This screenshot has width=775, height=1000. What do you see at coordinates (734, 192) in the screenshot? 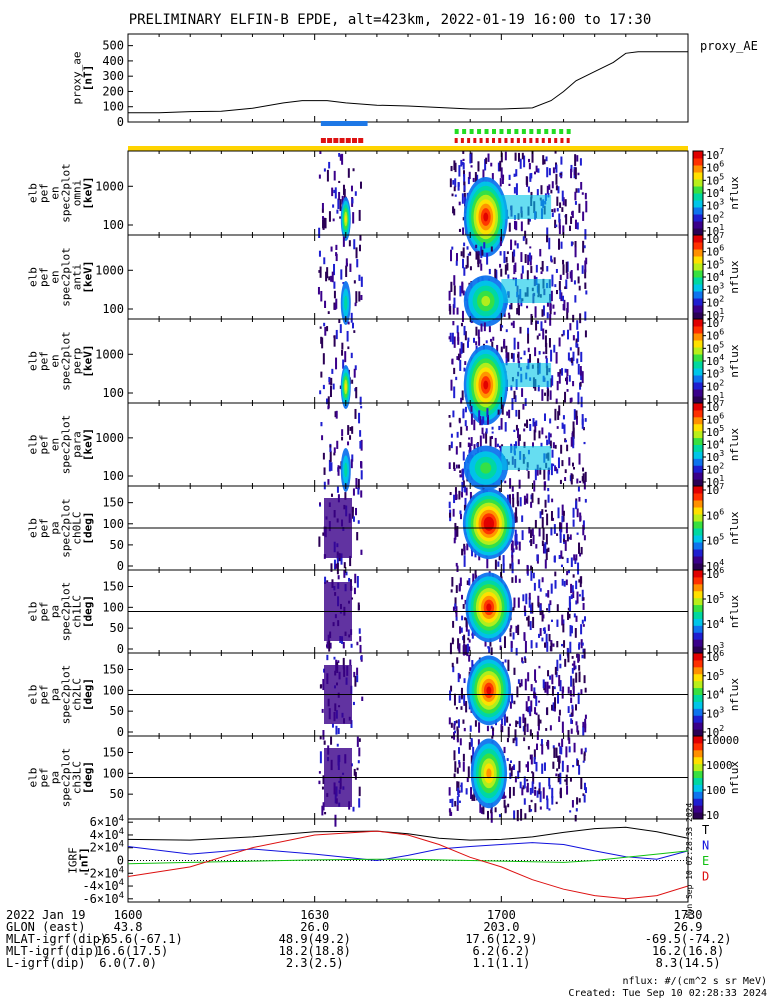
I see `colorbar-label: nflux` at bounding box center [734, 192].